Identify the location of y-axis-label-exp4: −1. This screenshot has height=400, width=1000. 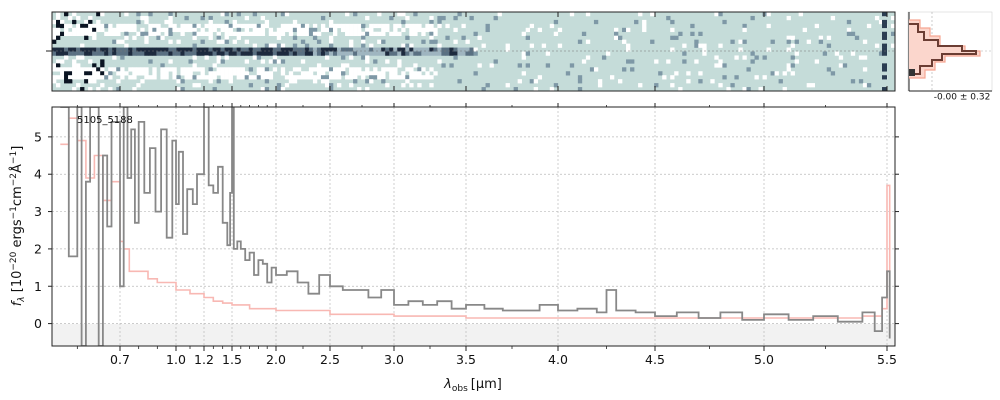
(14, 157).